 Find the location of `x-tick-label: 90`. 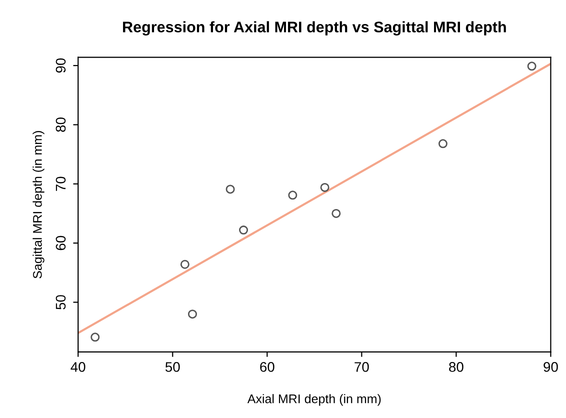

x-tick-label: 90 is located at coordinates (551, 367).